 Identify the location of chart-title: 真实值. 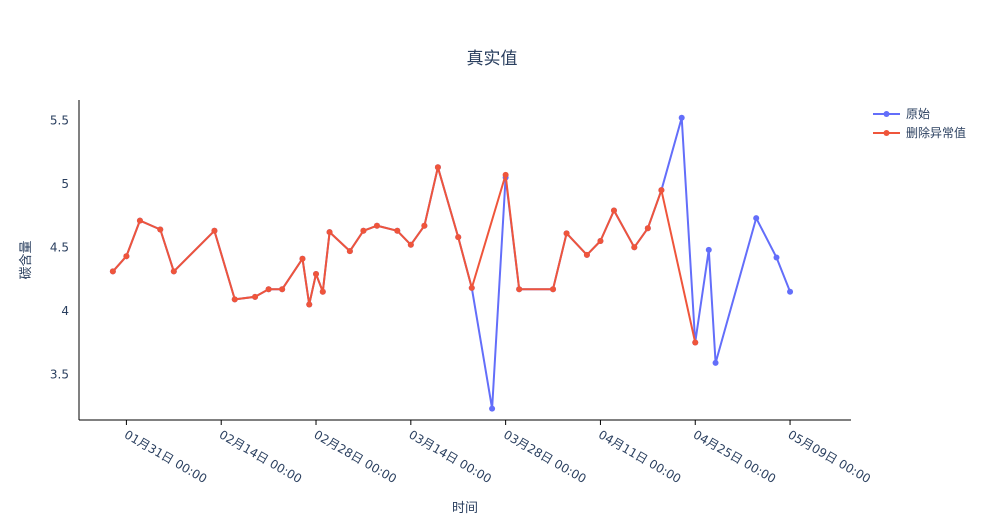
(492, 59).